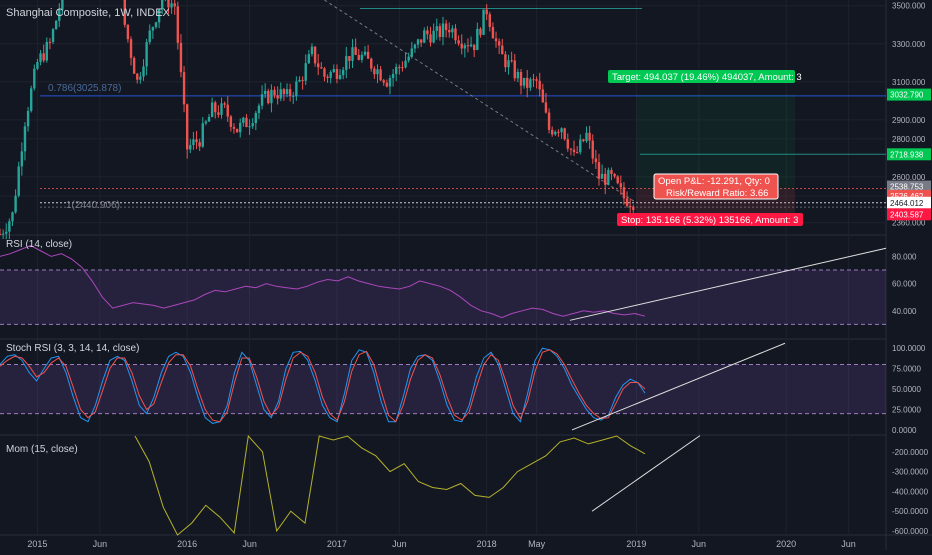 The width and height of the screenshot is (932, 555). Describe the element at coordinates (728, 284) in the screenshot. I see `rsi-trendline` at that location.